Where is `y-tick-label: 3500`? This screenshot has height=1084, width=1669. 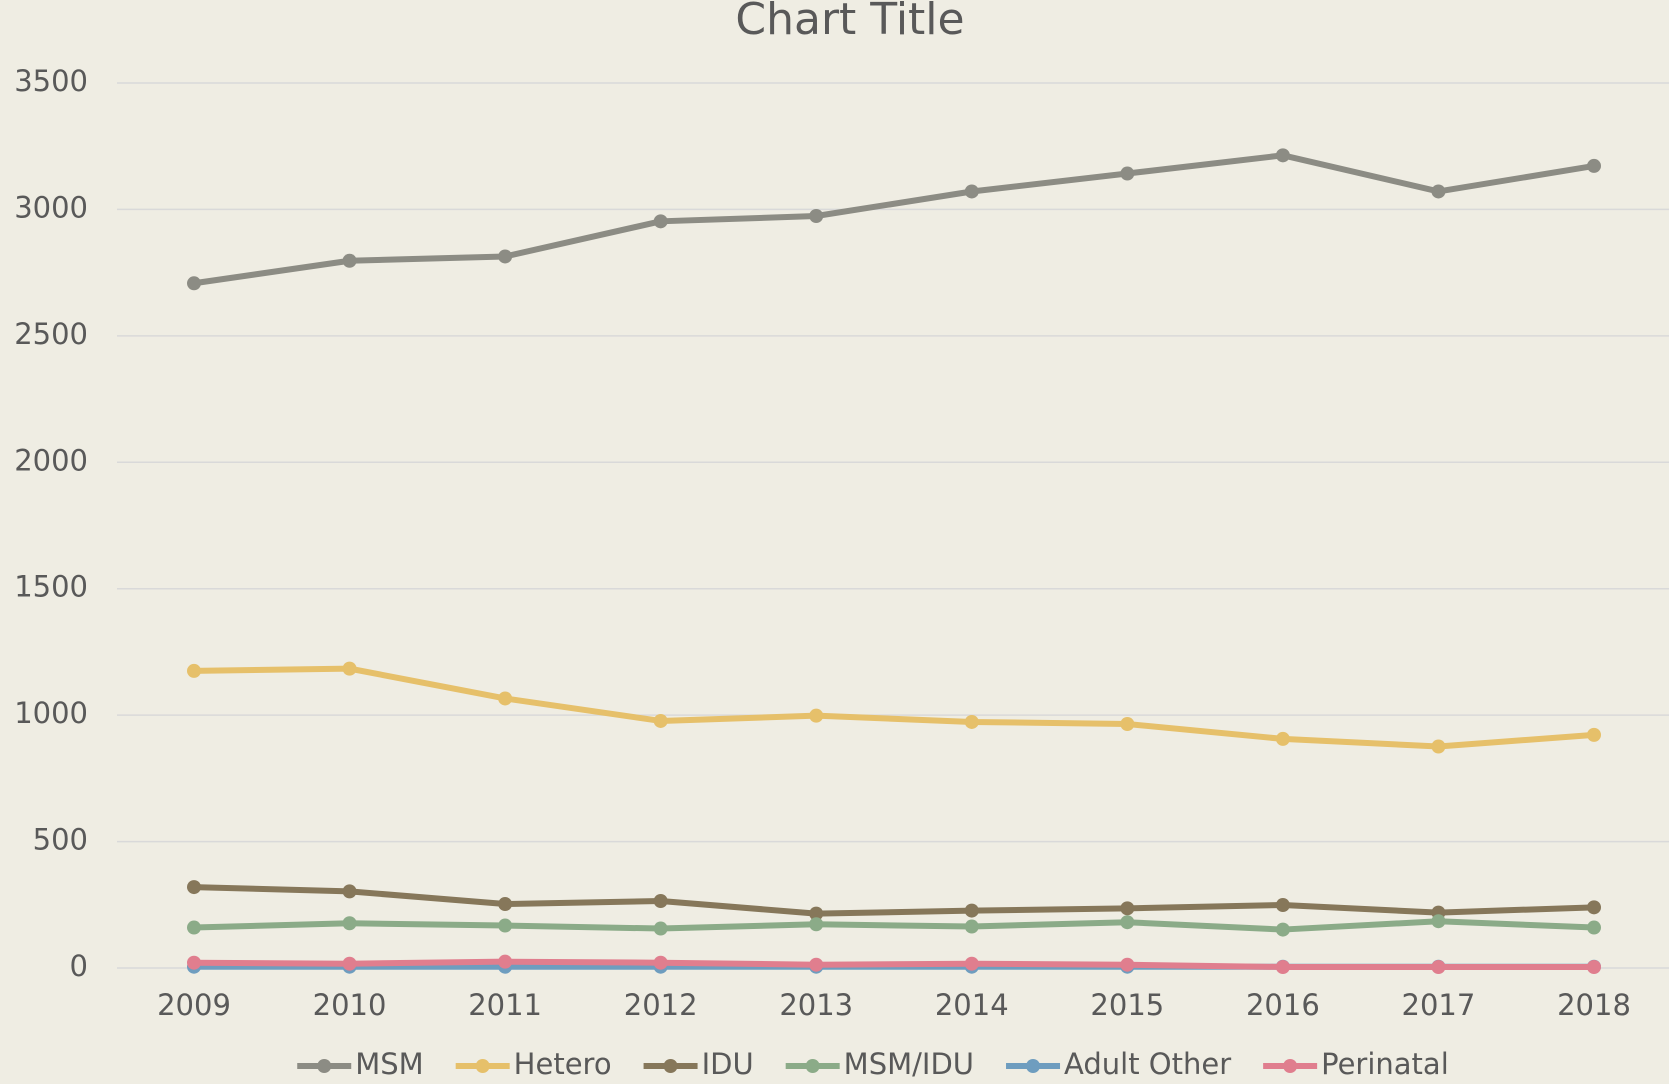
y-tick-label: 3500 is located at coordinates (51, 81).